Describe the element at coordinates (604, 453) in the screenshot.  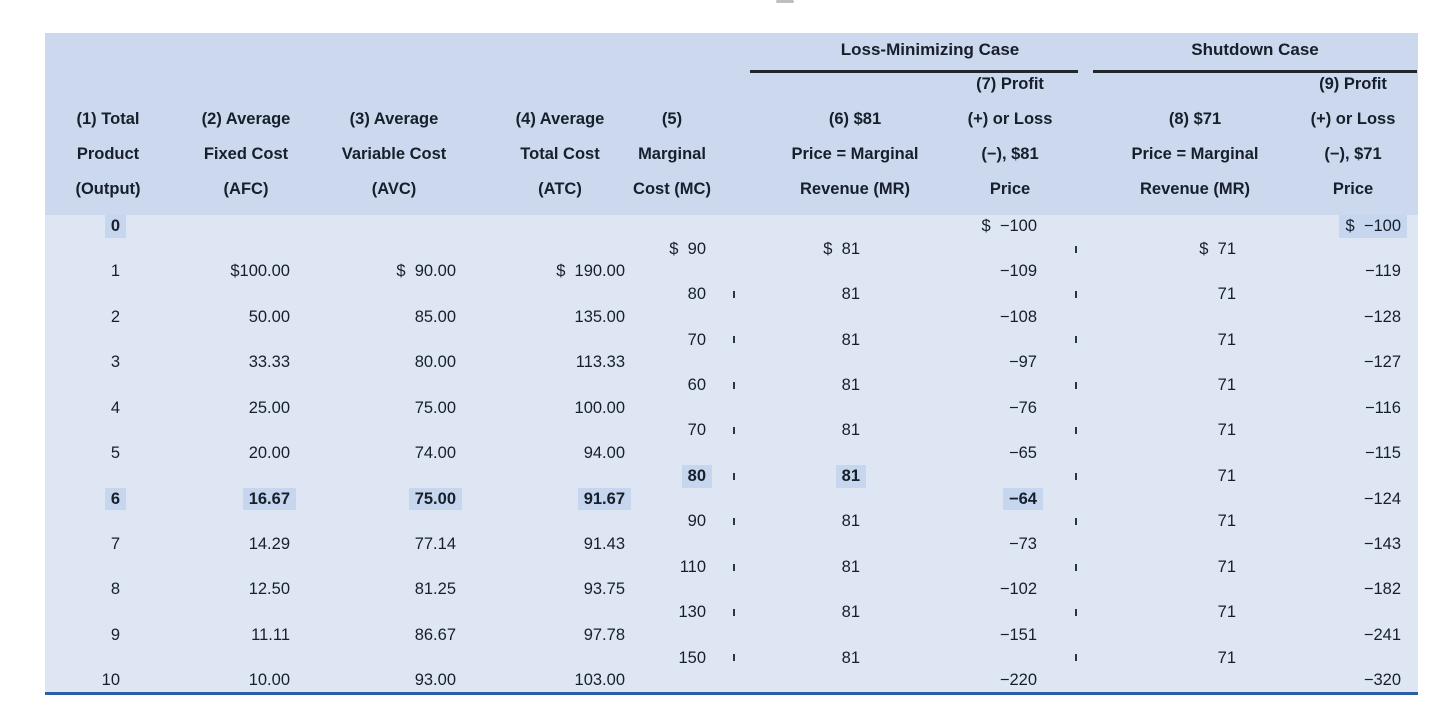
I see `table-cell-col4-line10: 94.00` at that location.